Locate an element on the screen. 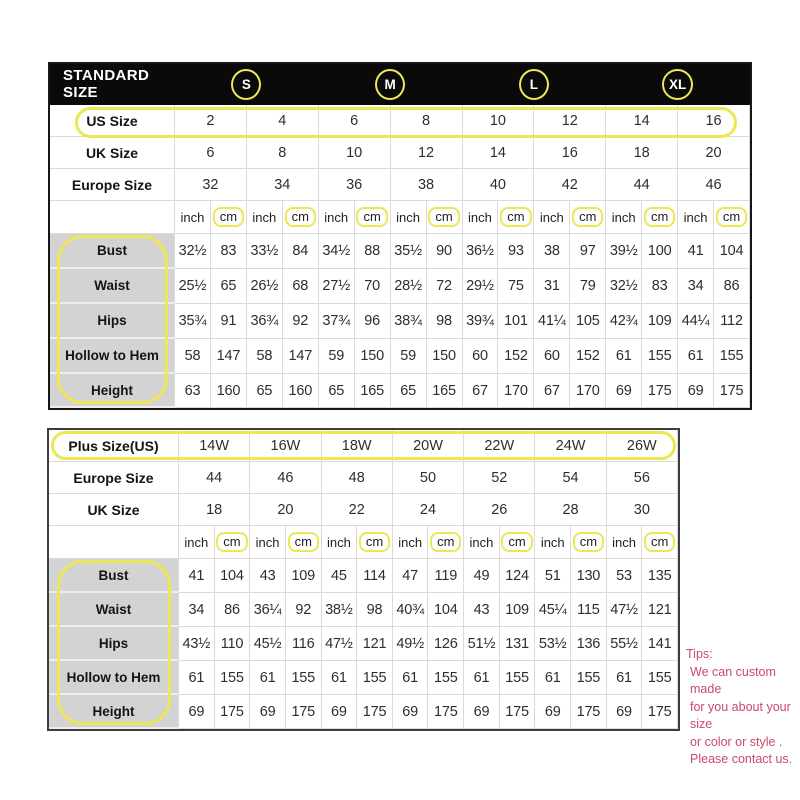 Image resolution: width=800 pixels, height=800 pixels. size-value: 8 is located at coordinates (282, 153).